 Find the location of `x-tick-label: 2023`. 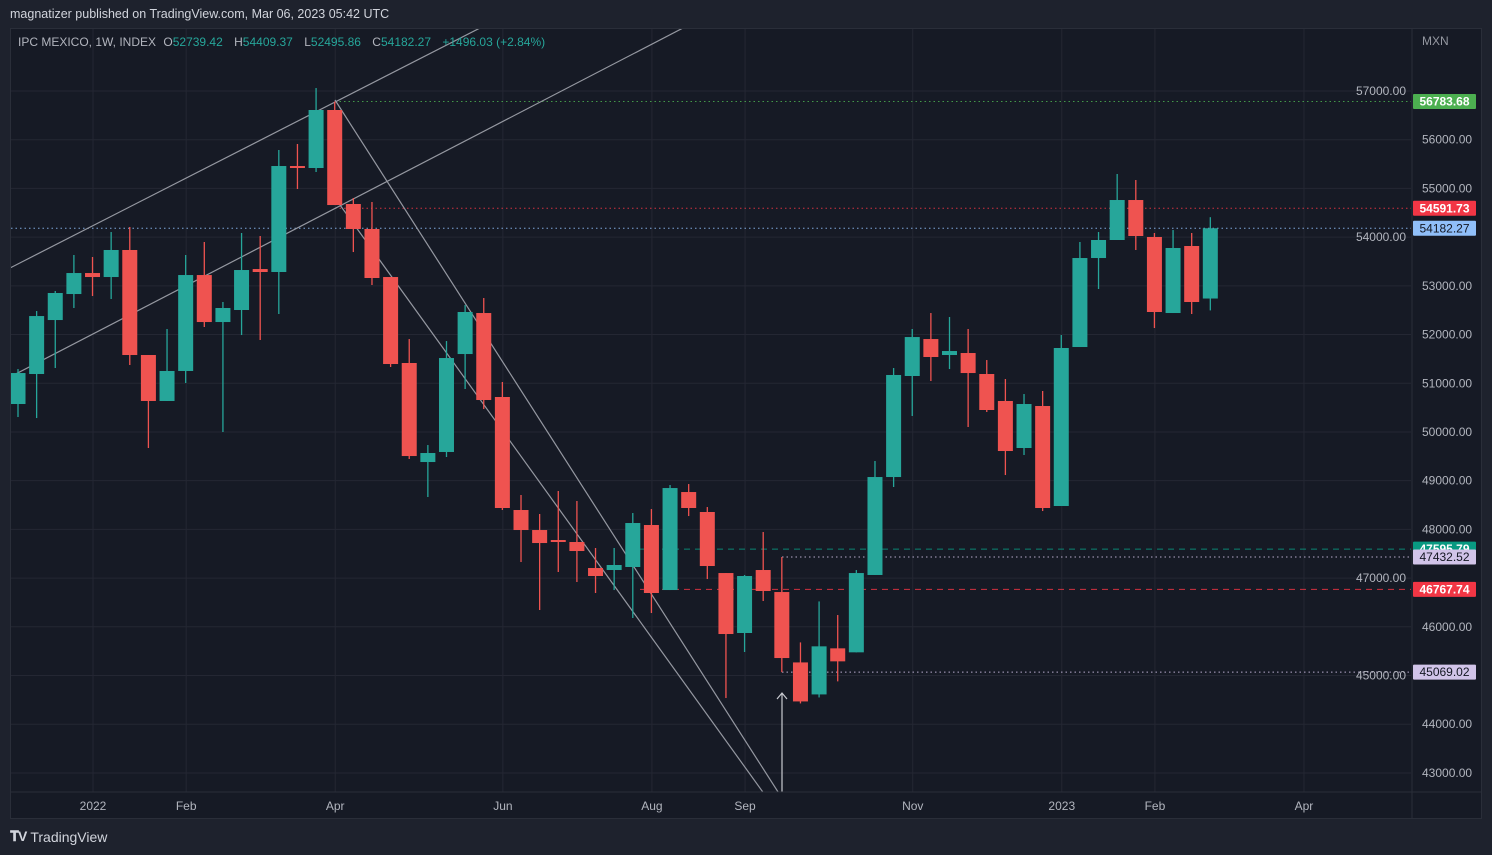

x-tick-label: 2023 is located at coordinates (1061, 806).